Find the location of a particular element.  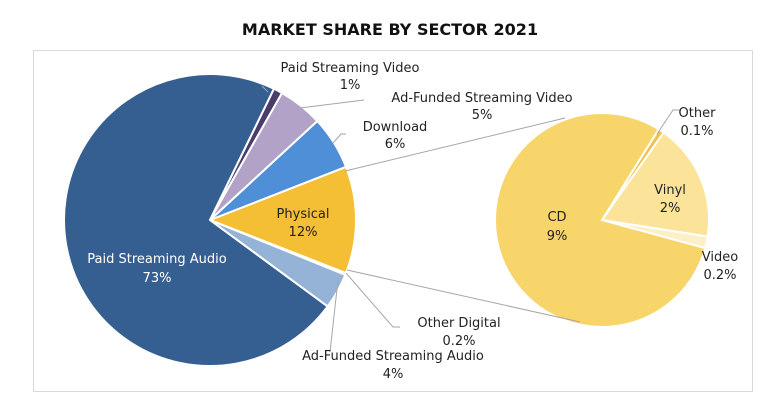

leader-ad-audio is located at coordinates (334, 316).